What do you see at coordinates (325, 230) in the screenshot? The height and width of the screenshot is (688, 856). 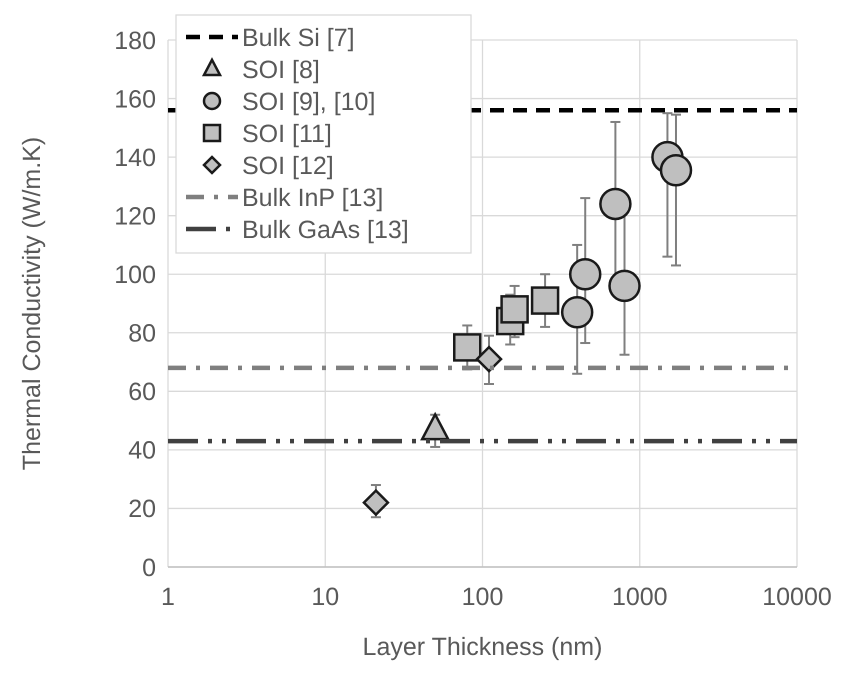 I see `legend-label: Bulk GaAs [13]` at bounding box center [325, 230].